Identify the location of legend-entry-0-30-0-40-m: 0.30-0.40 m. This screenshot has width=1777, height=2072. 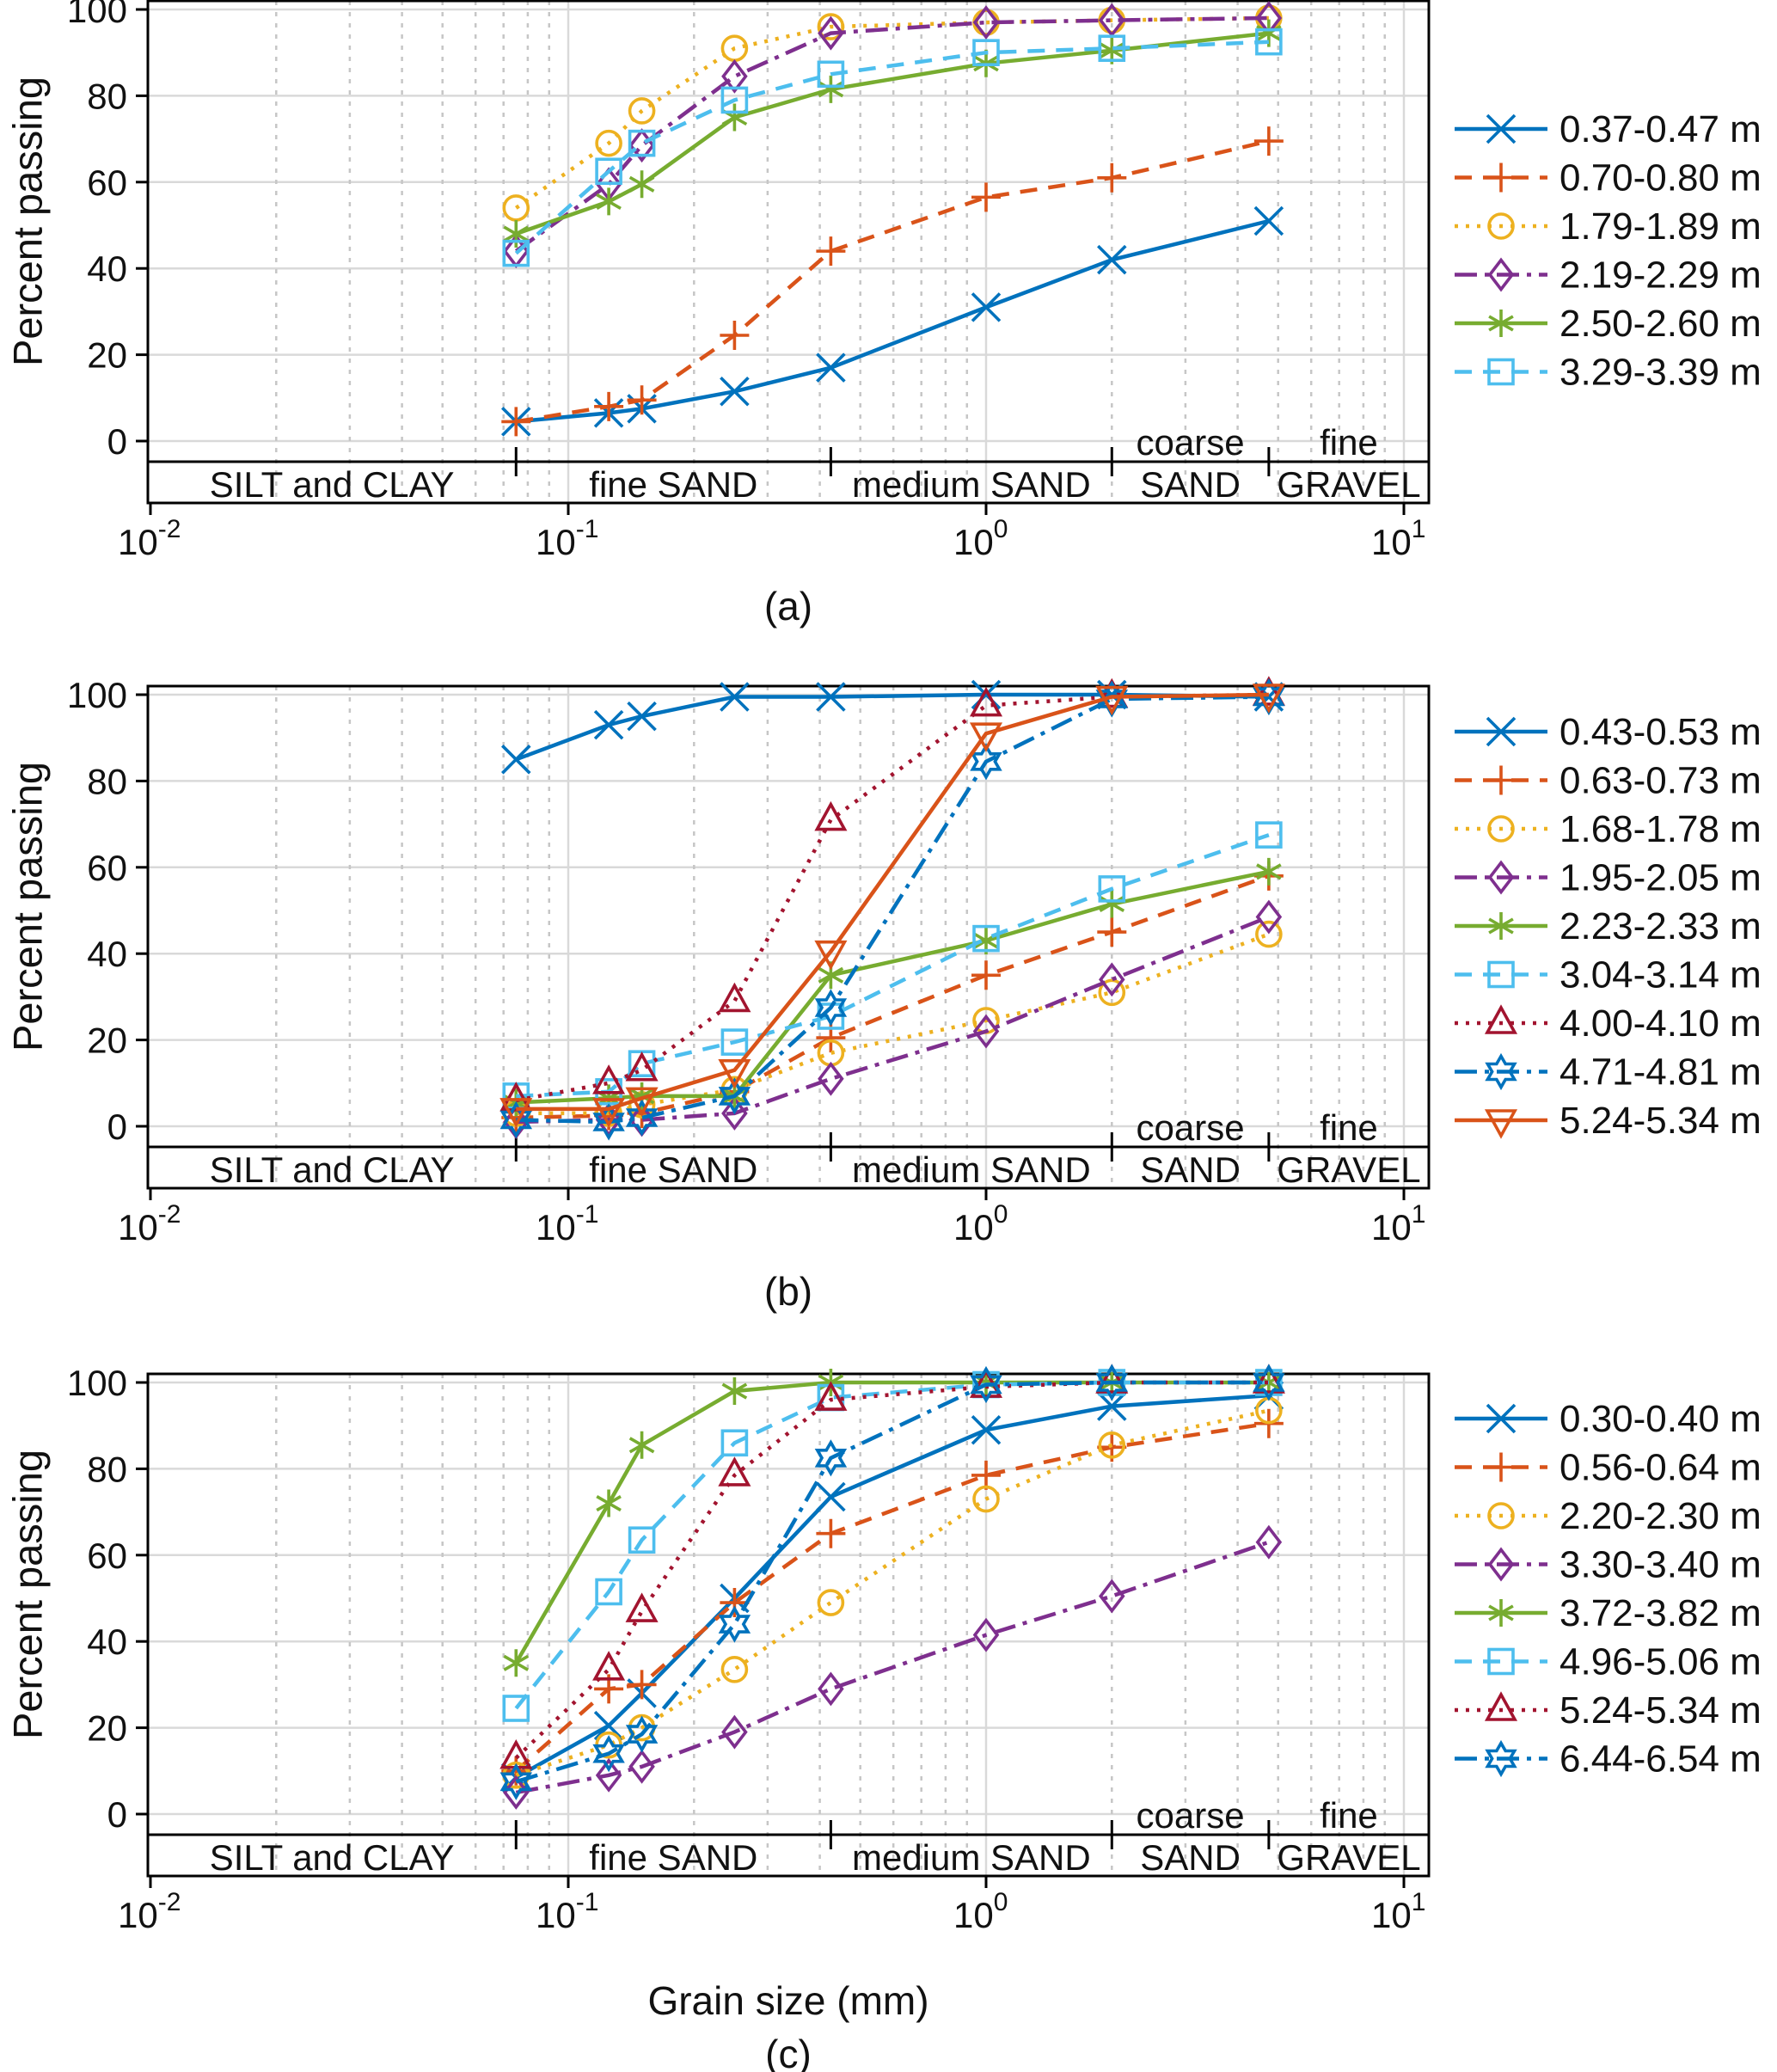
(1608, 1419).